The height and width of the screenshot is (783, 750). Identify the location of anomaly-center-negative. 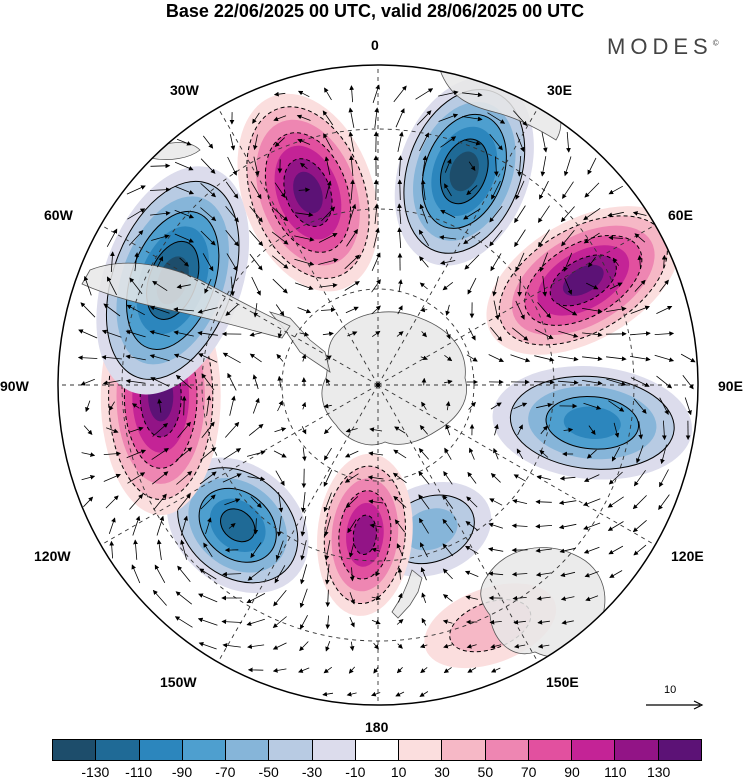
(237, 525).